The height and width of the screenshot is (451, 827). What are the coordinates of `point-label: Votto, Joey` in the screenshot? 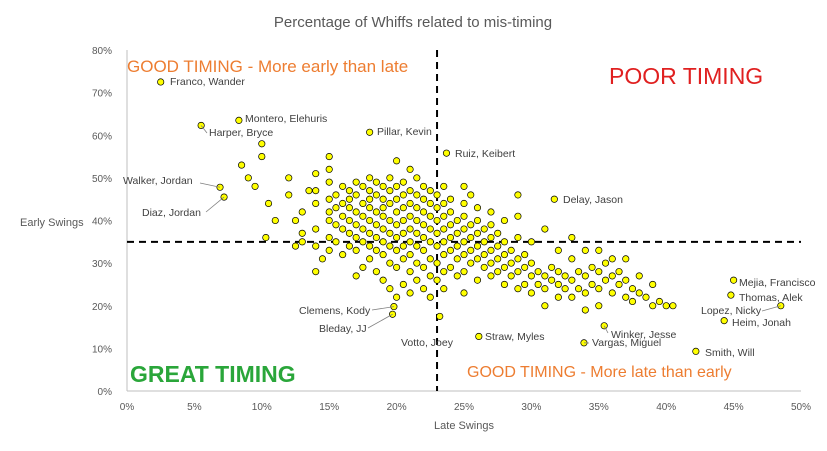 It's located at (427, 343).